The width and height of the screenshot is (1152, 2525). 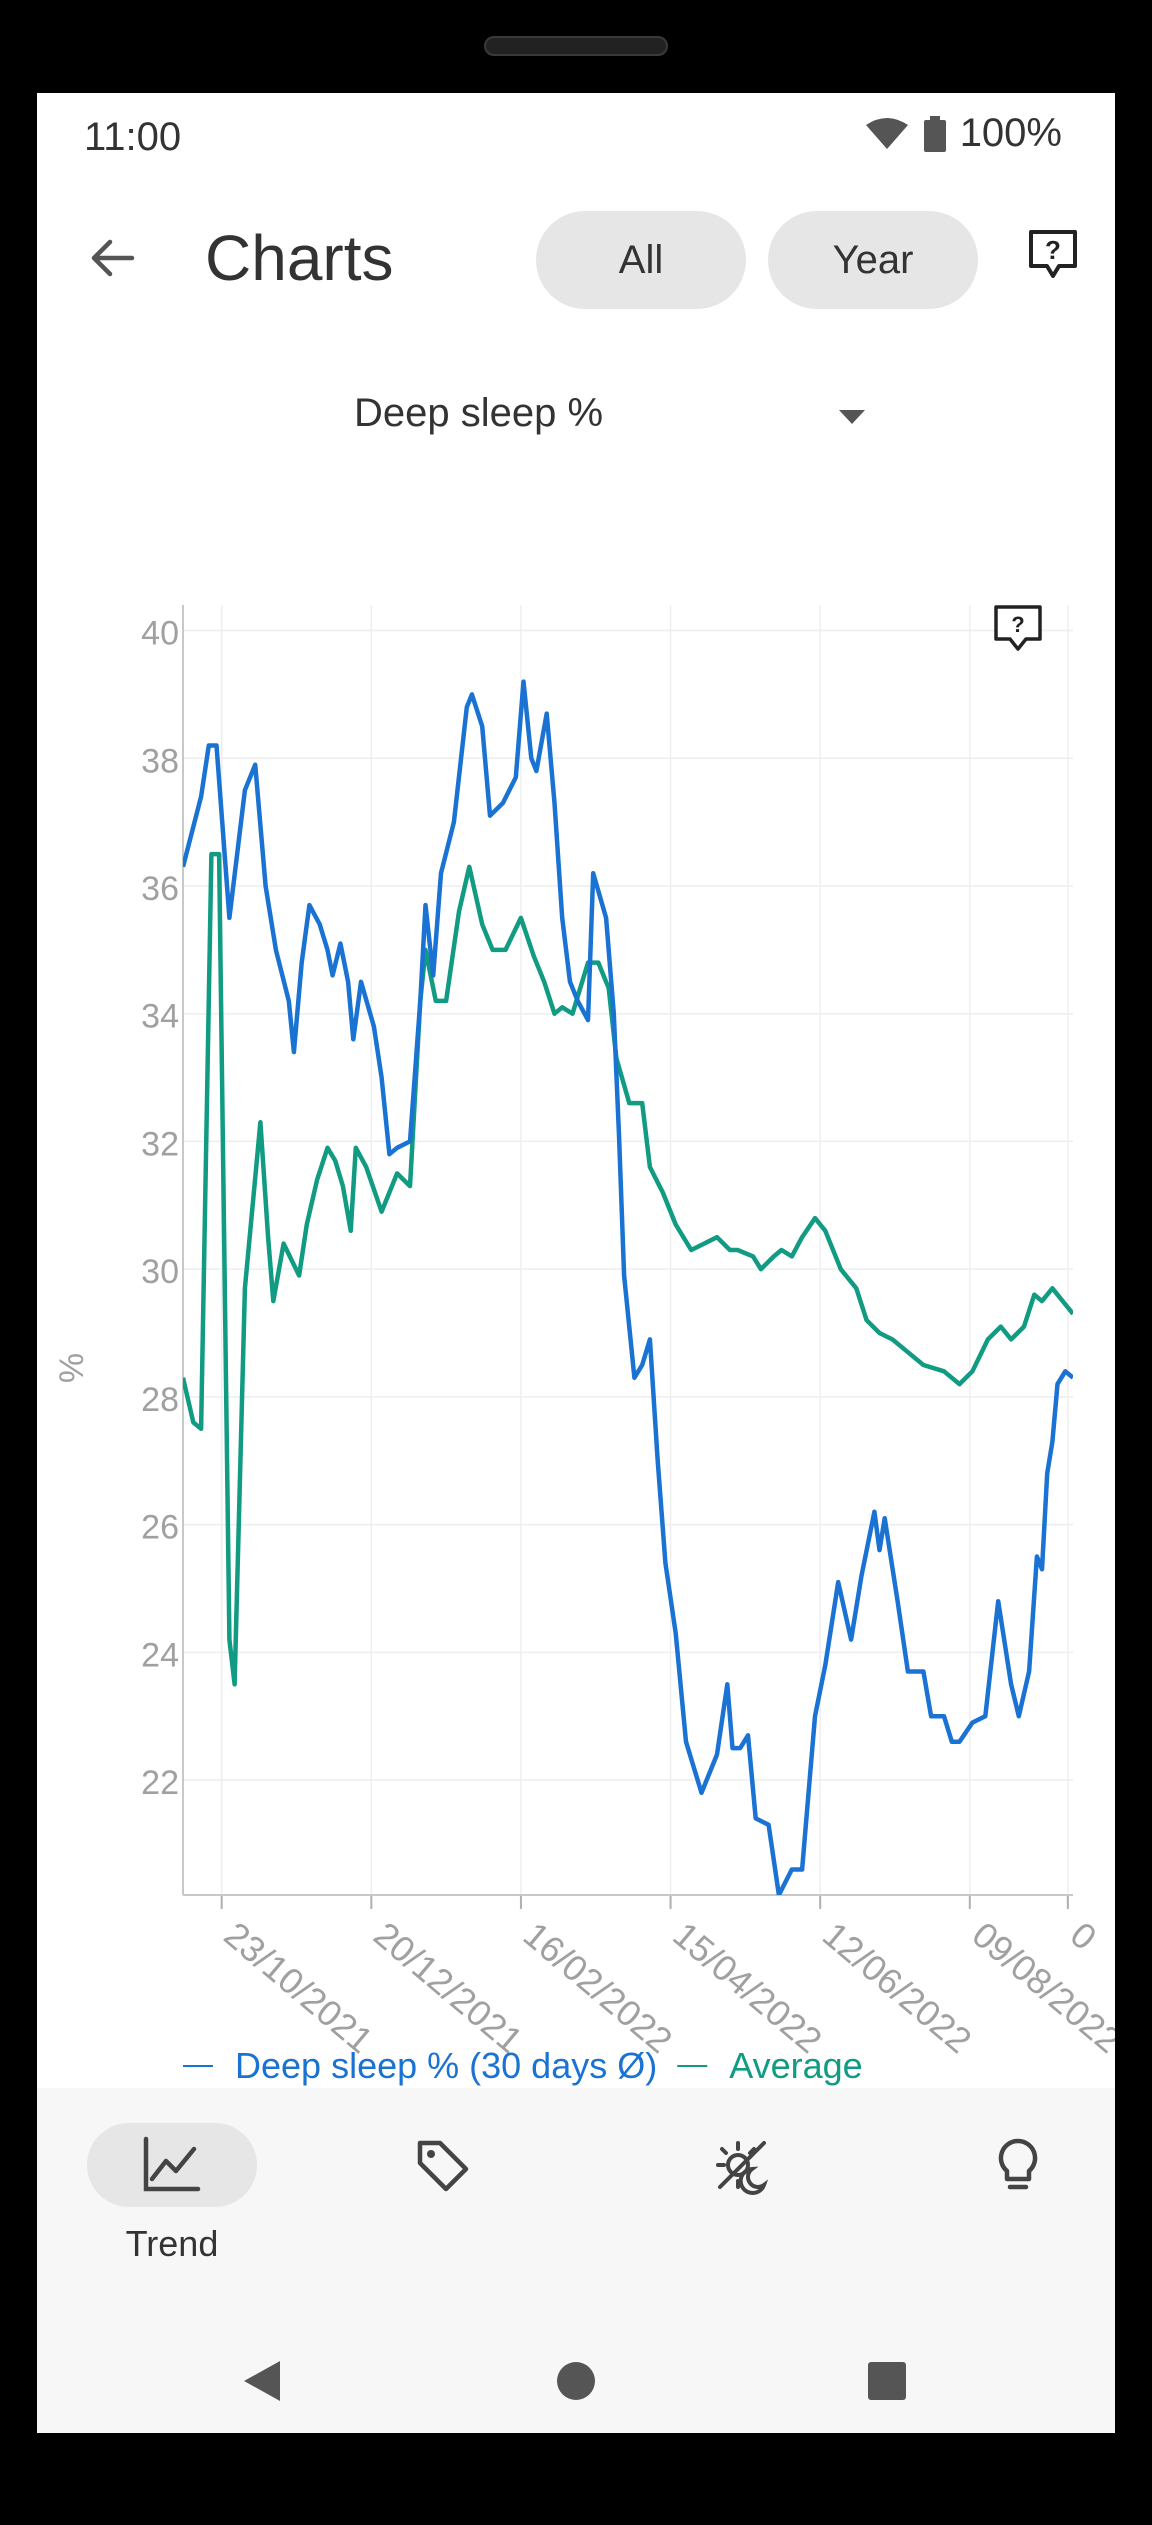 I want to click on nav-pill-trend, so click(x=172, y=2165).